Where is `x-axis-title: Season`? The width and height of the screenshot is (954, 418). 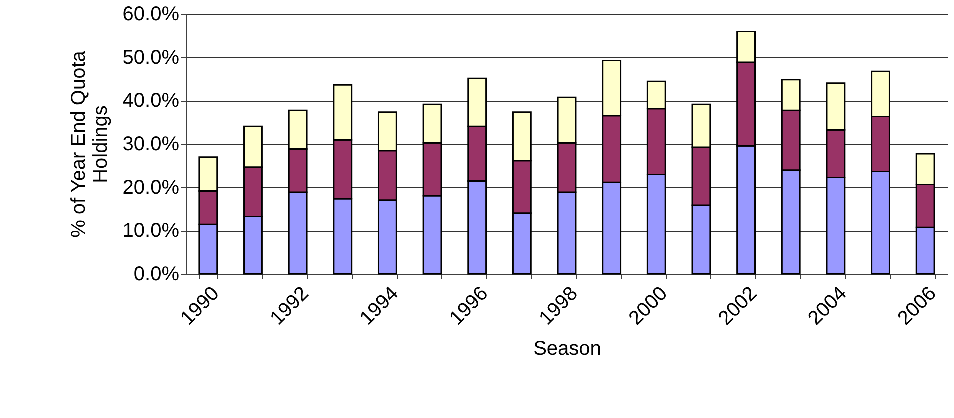
x-axis-title: Season is located at coordinates (568, 349).